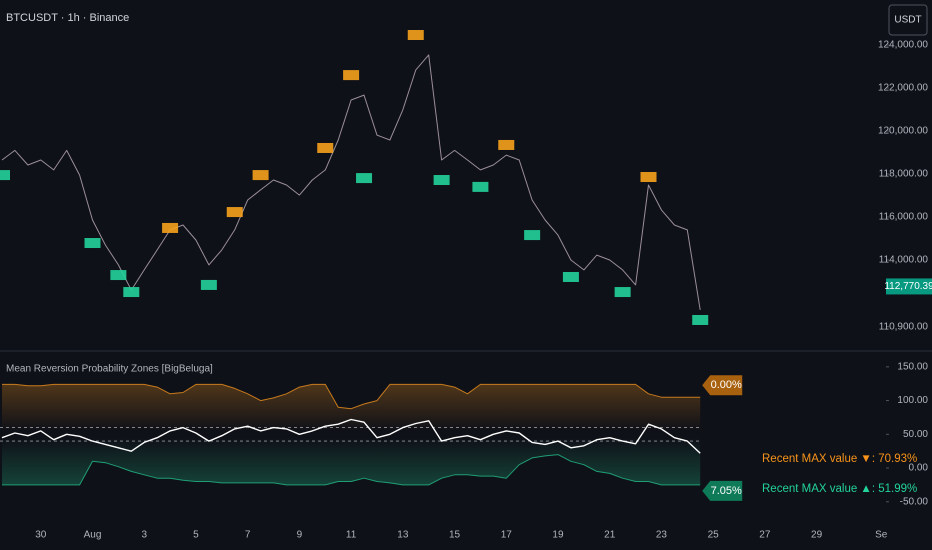 This screenshot has width=932, height=550. I want to click on currency-button: USDT, so click(908, 20).